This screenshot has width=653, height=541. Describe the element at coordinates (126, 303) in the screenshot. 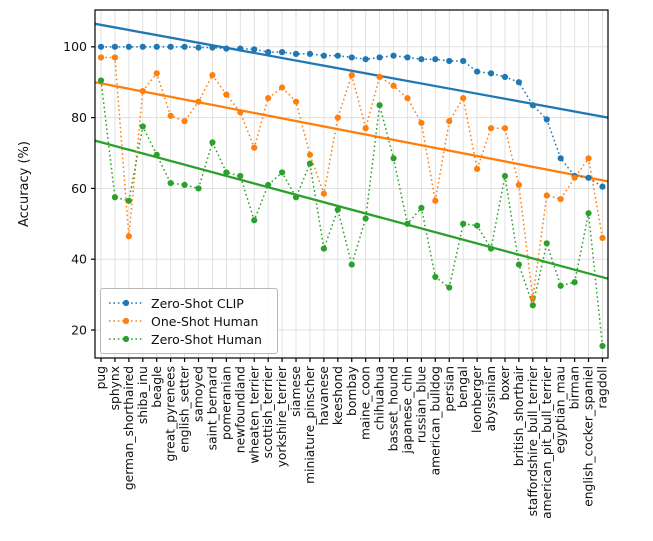

I see `zero-shot-clip-marker-icon` at that location.